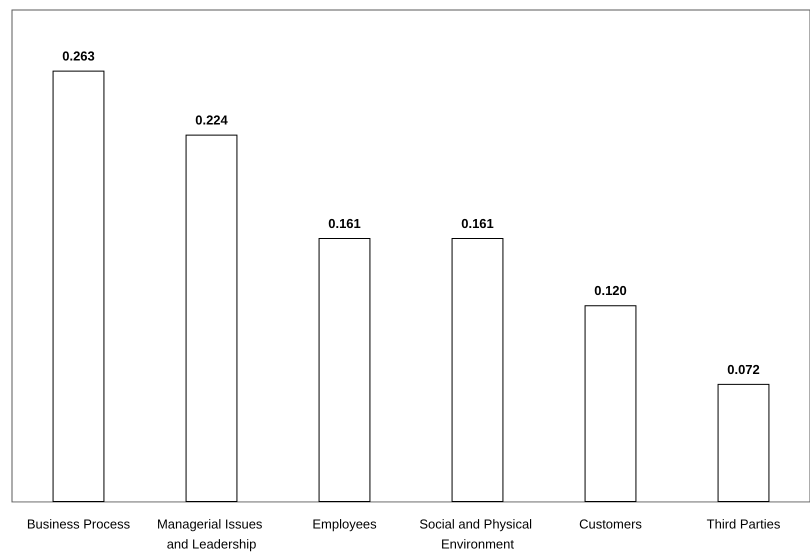  Describe the element at coordinates (212, 120) in the screenshot. I see `data-label: 0.224` at that location.